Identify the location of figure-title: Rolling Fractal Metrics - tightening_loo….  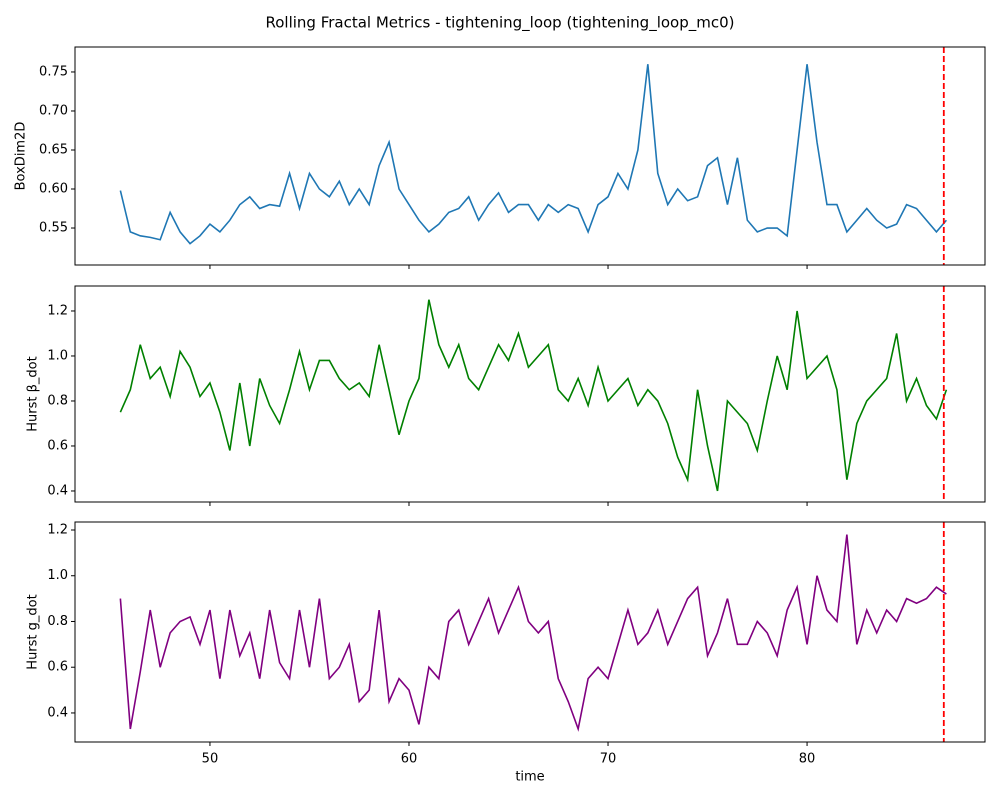
(499, 23).